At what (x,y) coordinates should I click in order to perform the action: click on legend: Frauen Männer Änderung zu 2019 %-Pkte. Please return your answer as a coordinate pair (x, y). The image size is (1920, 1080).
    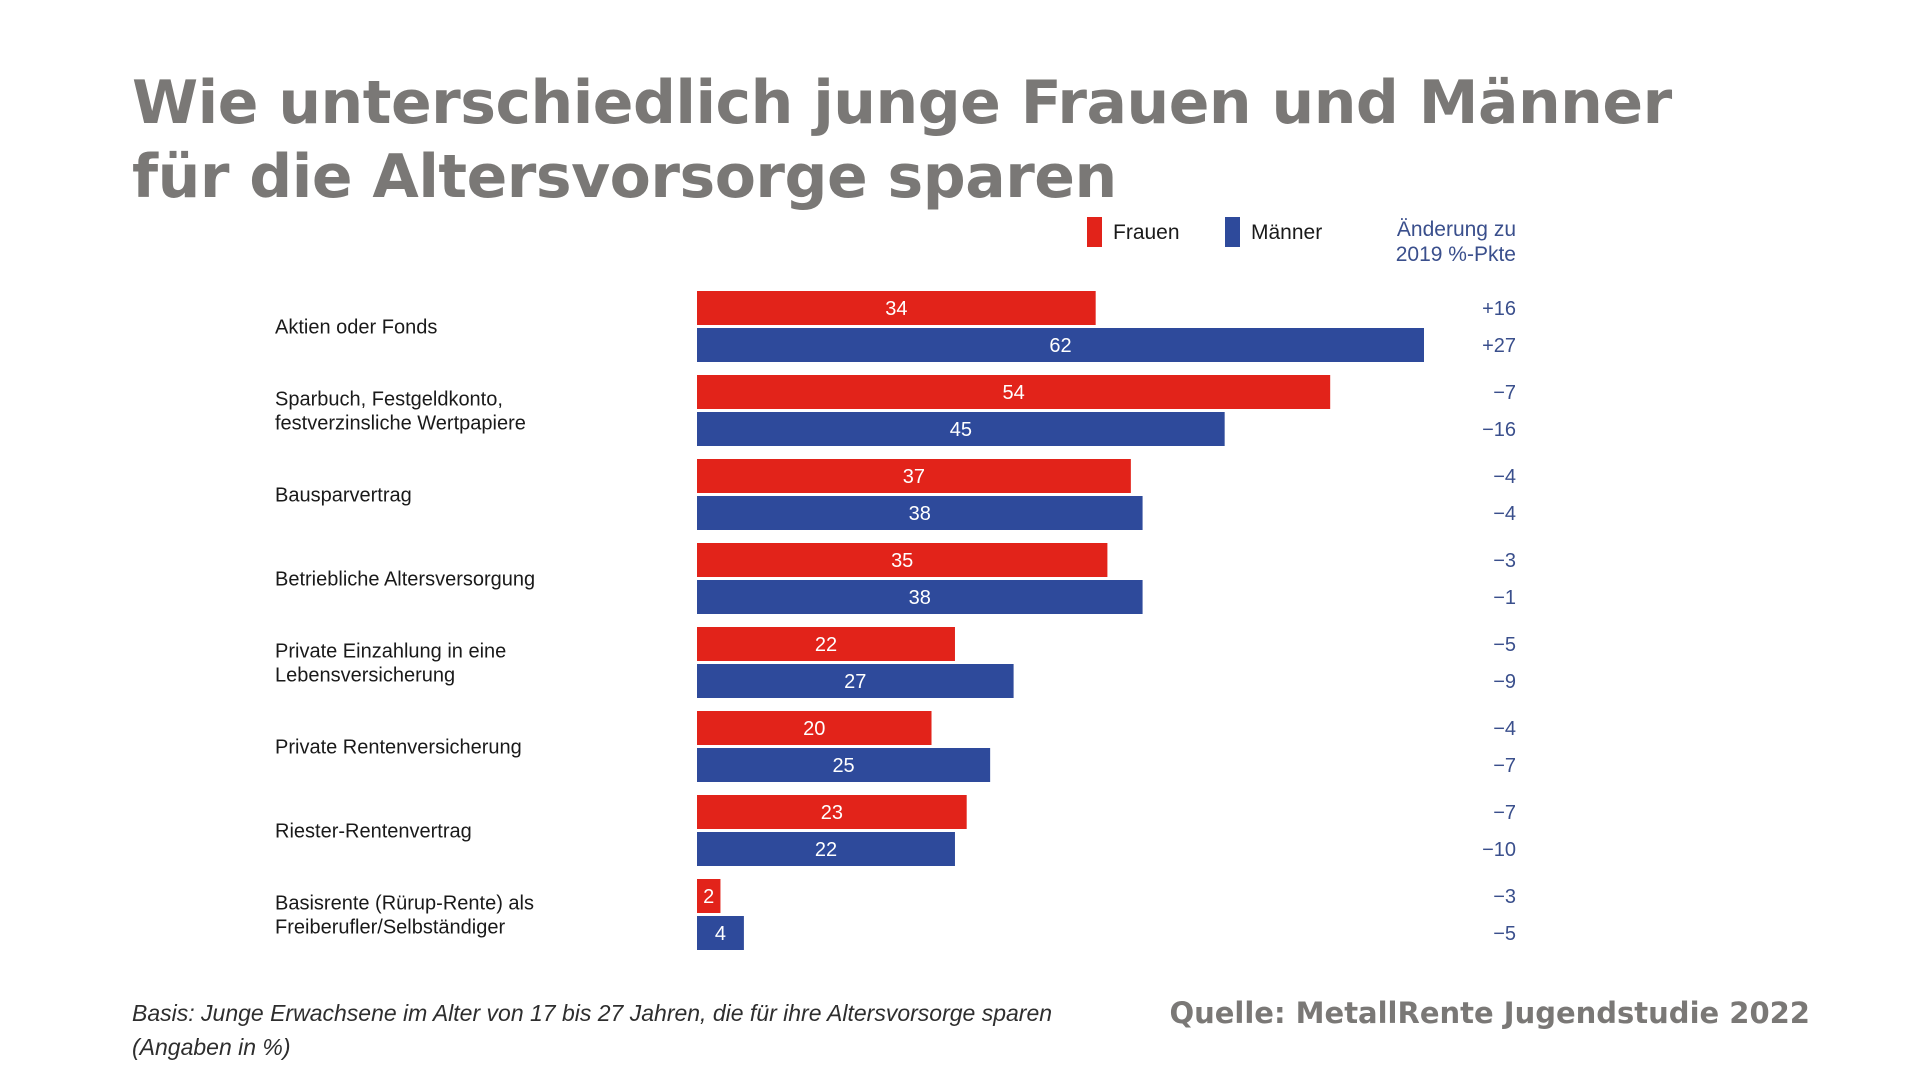
    Looking at the image, I should click on (1301, 241).